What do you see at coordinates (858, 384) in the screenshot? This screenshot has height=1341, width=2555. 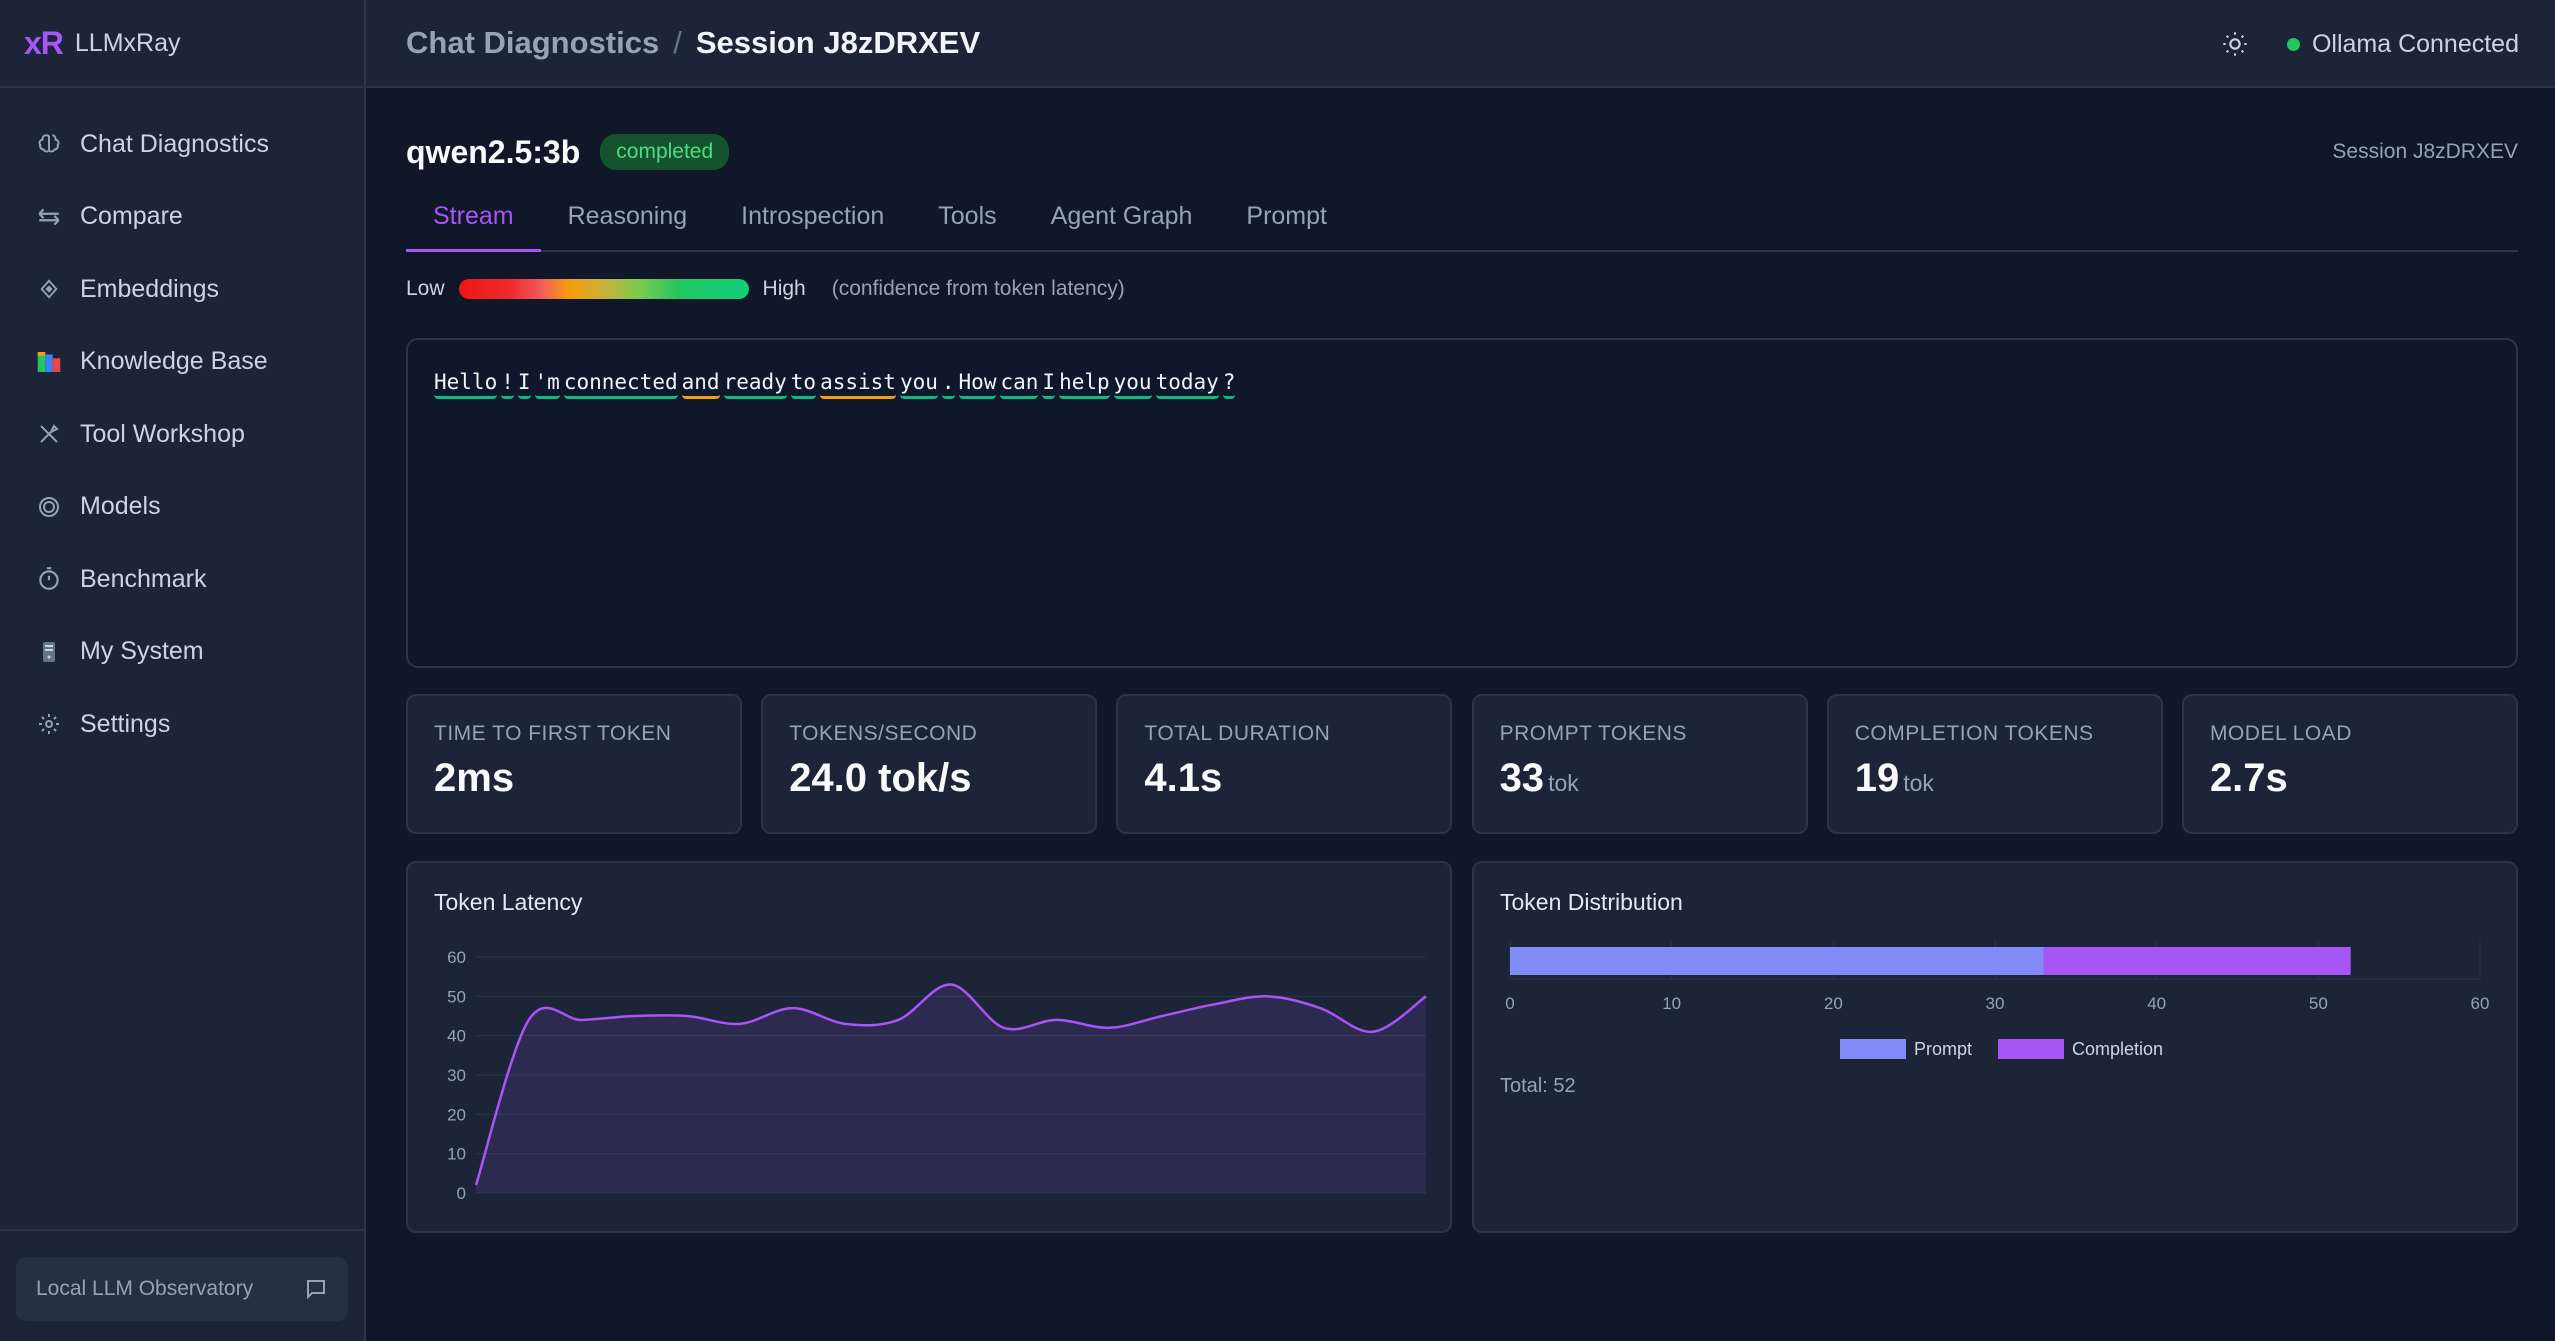 I see `stream-token: assist` at bounding box center [858, 384].